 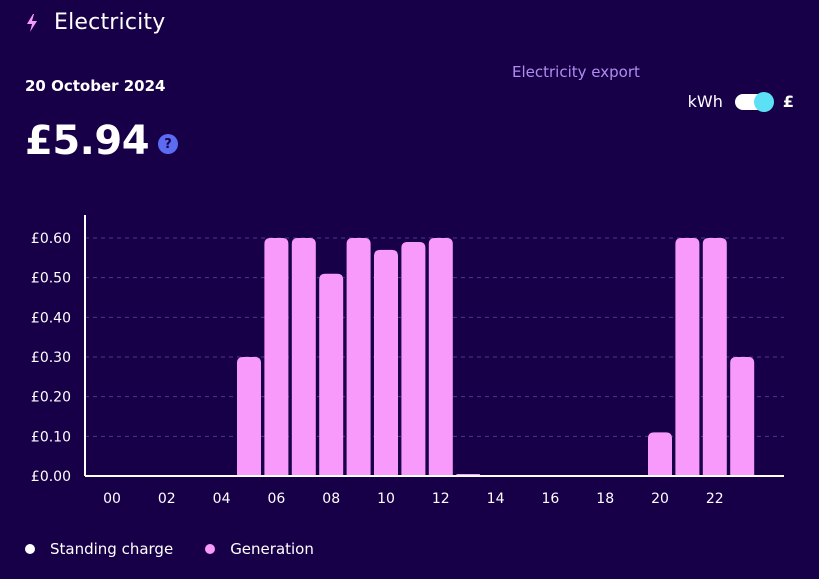 I want to click on generation-dot-icon, so click(x=210, y=549).